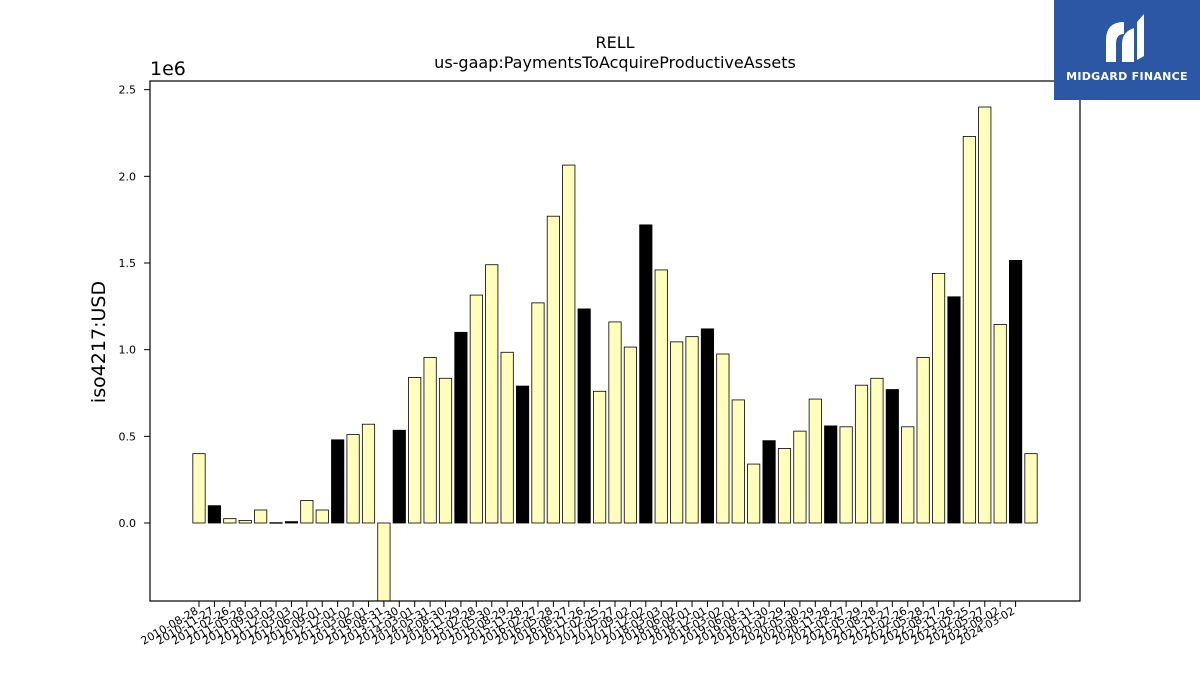 Image resolution: width=1200 pixels, height=675 pixels. What do you see at coordinates (128, 523) in the screenshot?
I see `y-tick-label: 0.0` at bounding box center [128, 523].